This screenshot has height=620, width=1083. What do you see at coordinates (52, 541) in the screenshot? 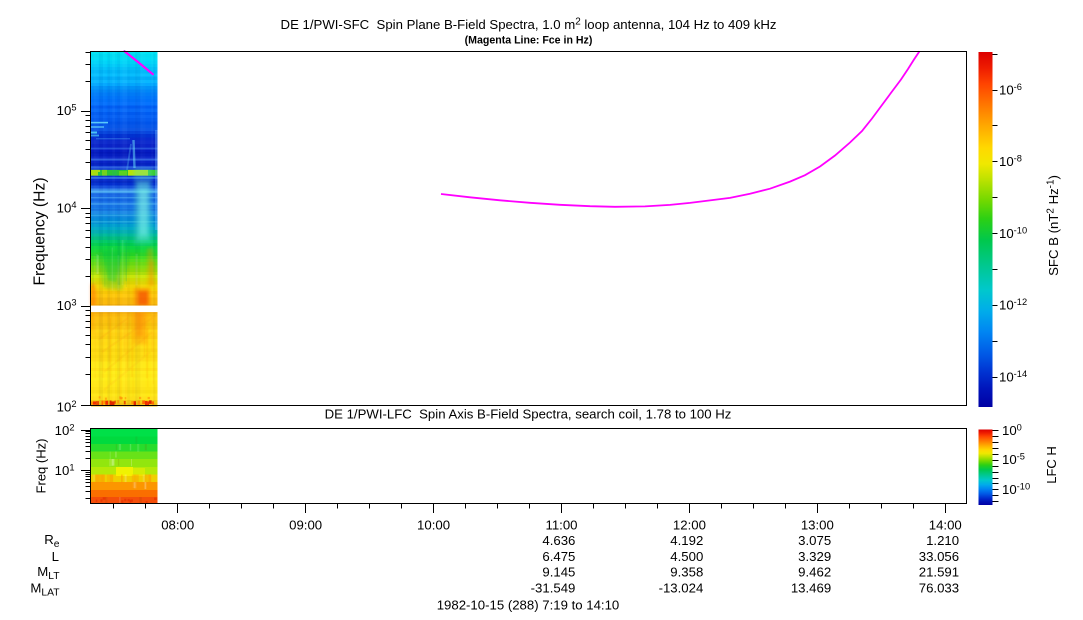
I see `svg-text: Re` at bounding box center [52, 541].